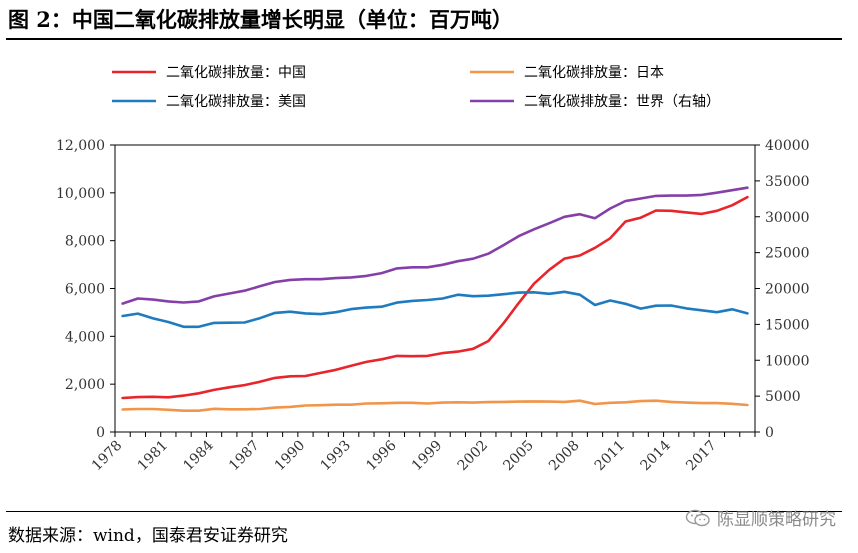 The width and height of the screenshot is (858, 553). Describe the element at coordinates (564, 456) in the screenshot. I see `x-tick-label: 2008` at that location.